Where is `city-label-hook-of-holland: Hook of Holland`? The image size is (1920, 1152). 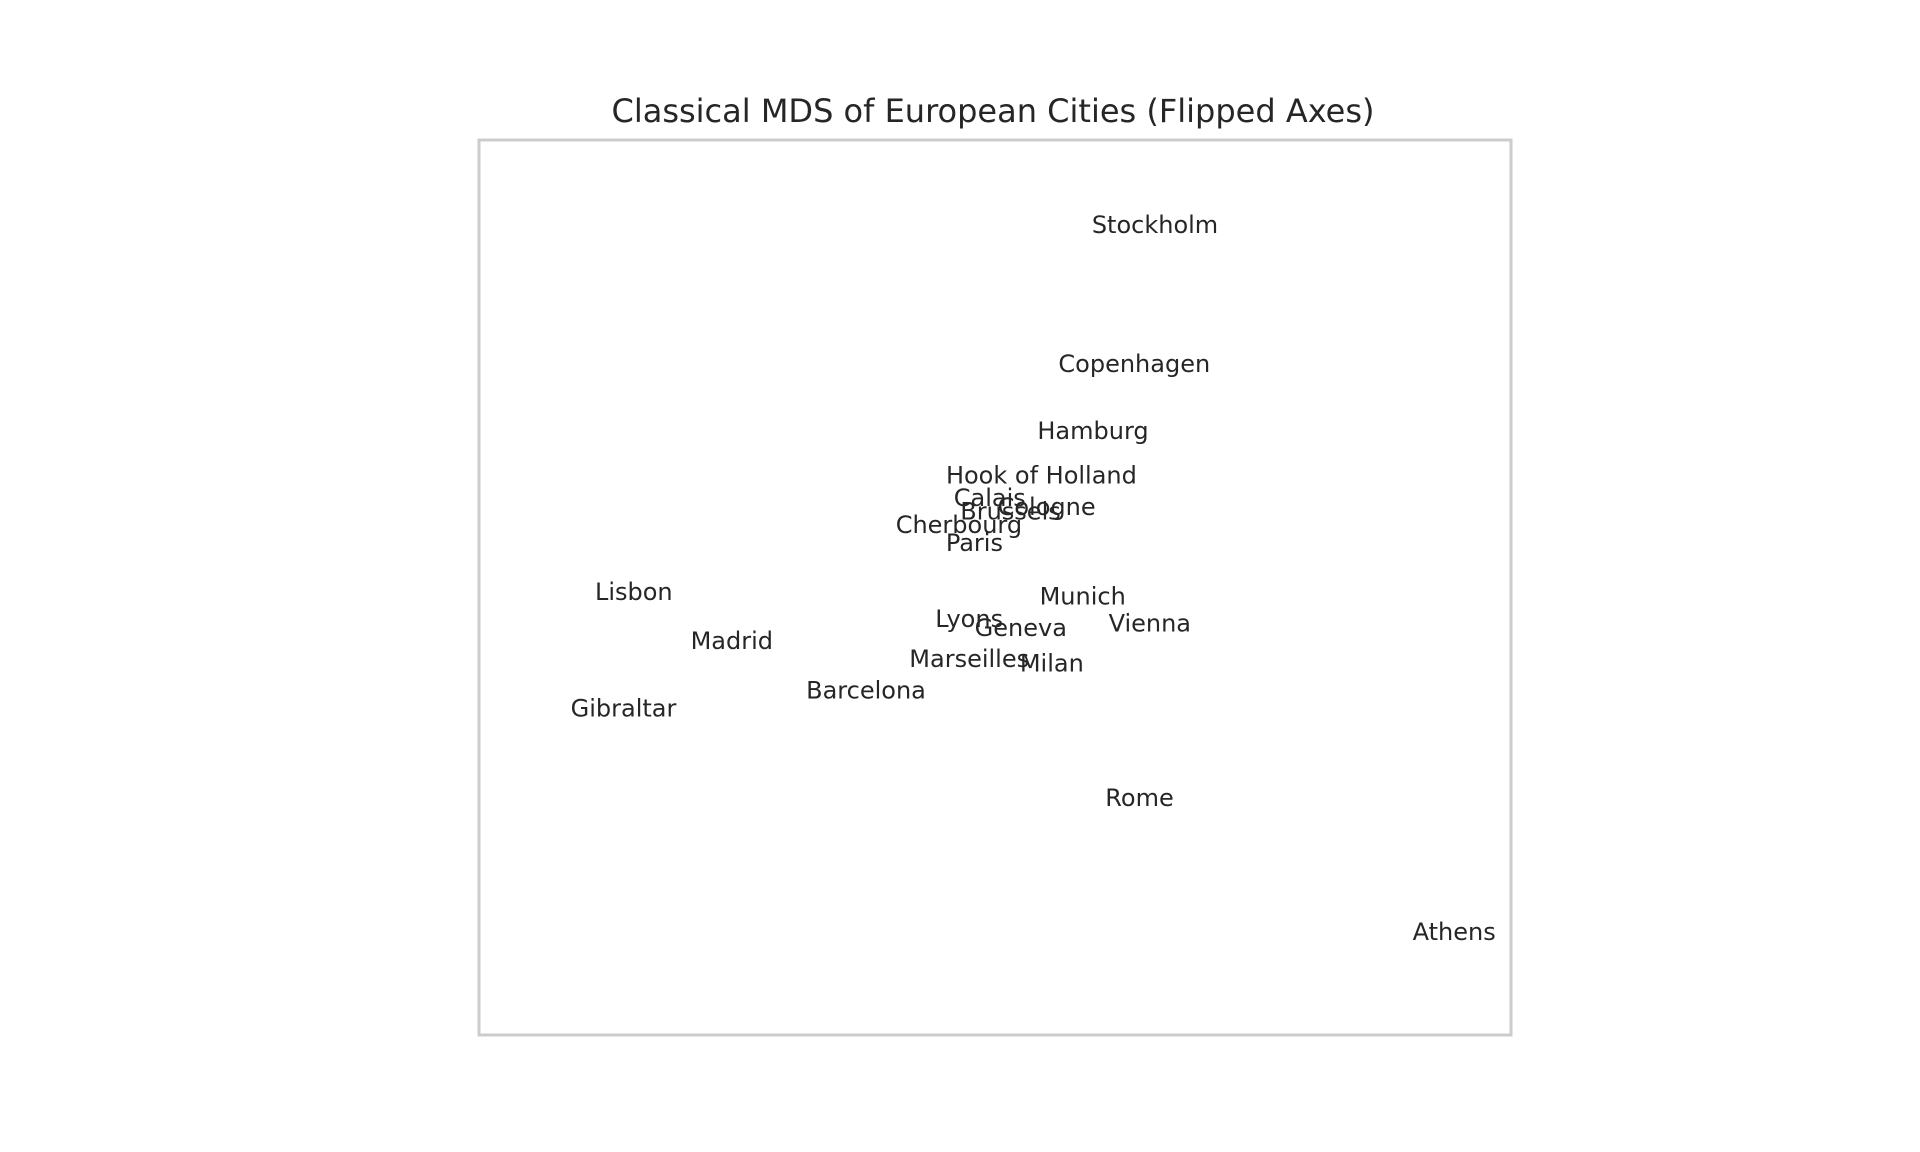
city-label-hook-of-holland: Hook of Holland is located at coordinates (1041, 476).